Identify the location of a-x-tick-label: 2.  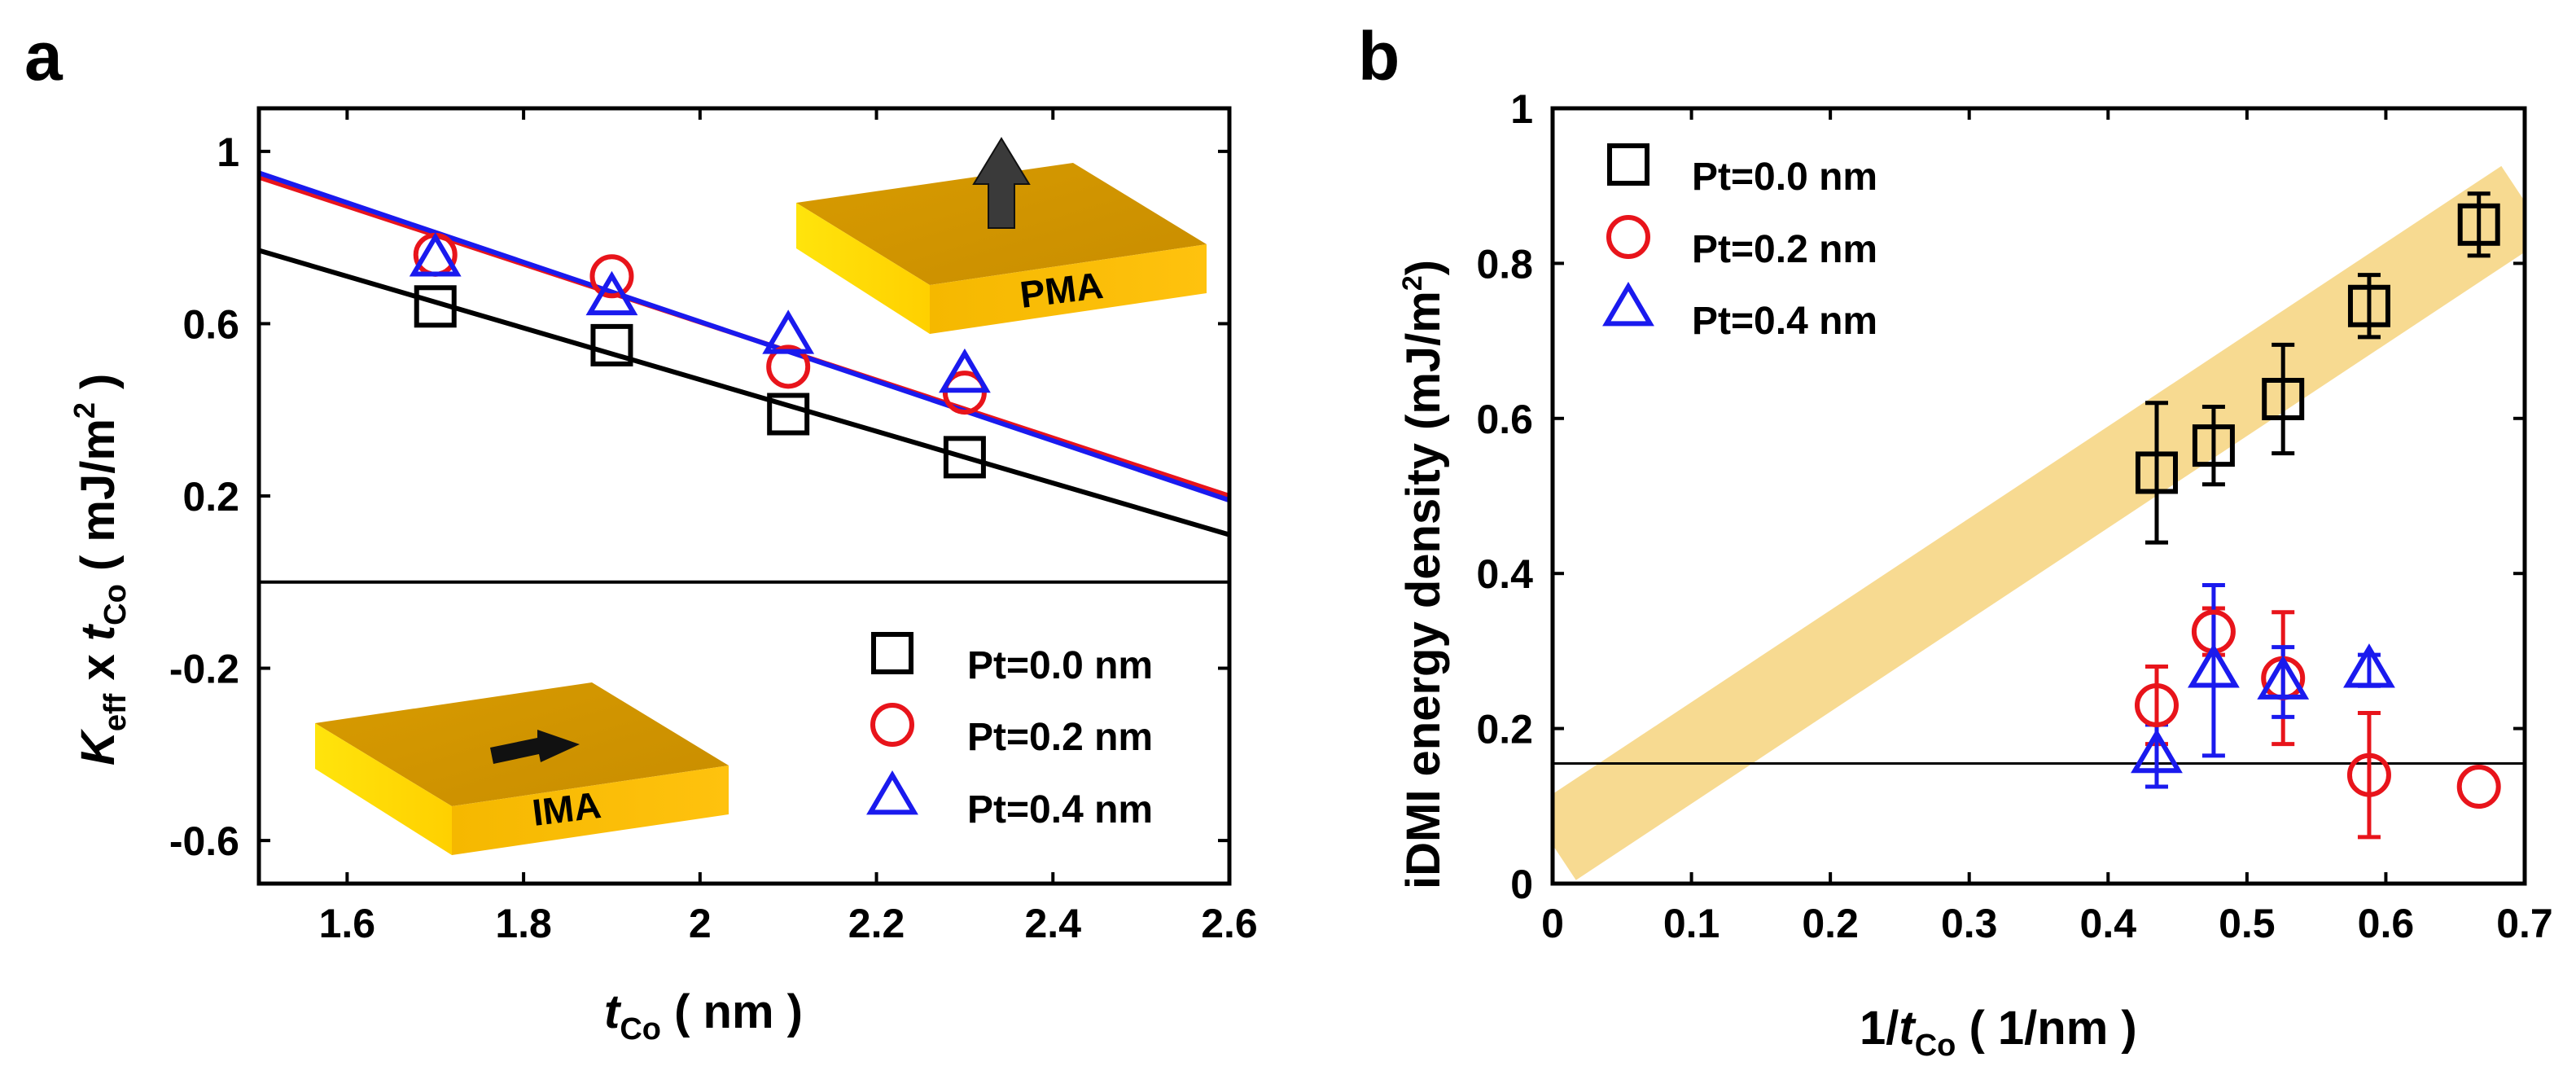
(700, 923).